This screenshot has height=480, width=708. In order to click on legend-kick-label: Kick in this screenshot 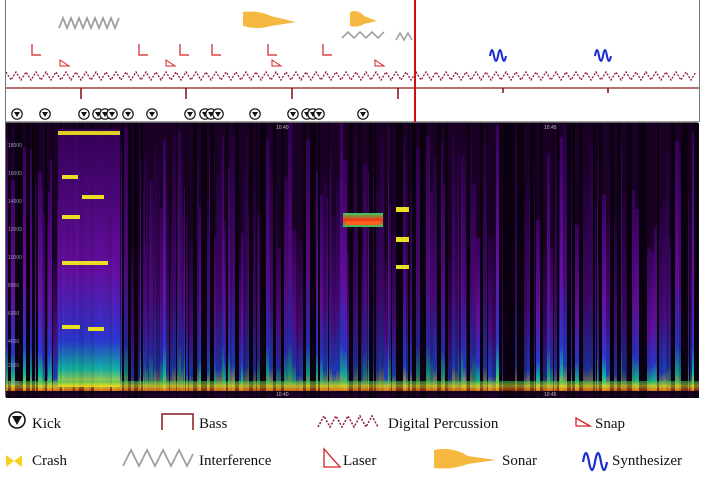, I will do `click(47, 424)`.